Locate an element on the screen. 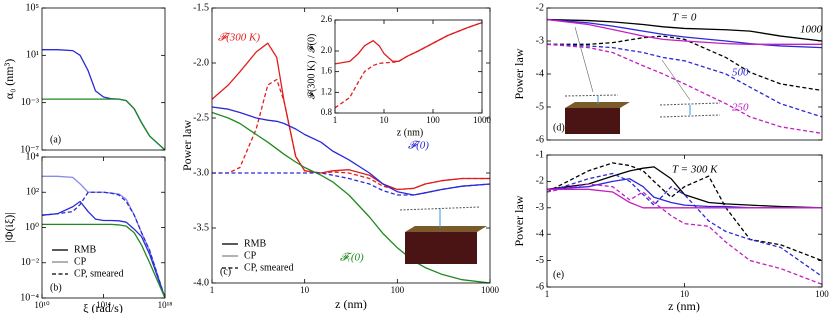 This screenshot has width=830, height=313. y-tick-label: 10⁻² is located at coordinates (30, 262).